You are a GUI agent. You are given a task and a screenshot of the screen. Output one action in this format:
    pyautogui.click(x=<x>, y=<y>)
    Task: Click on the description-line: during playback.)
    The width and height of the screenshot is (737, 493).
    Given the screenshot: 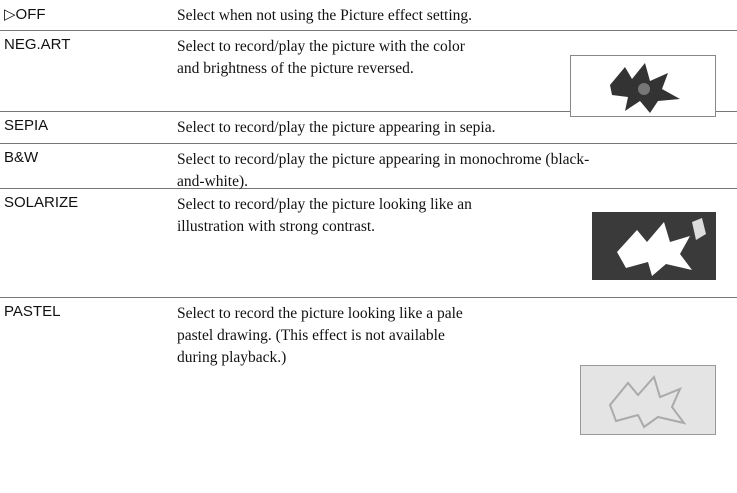 What is the action you would take?
    pyautogui.click(x=232, y=357)
    